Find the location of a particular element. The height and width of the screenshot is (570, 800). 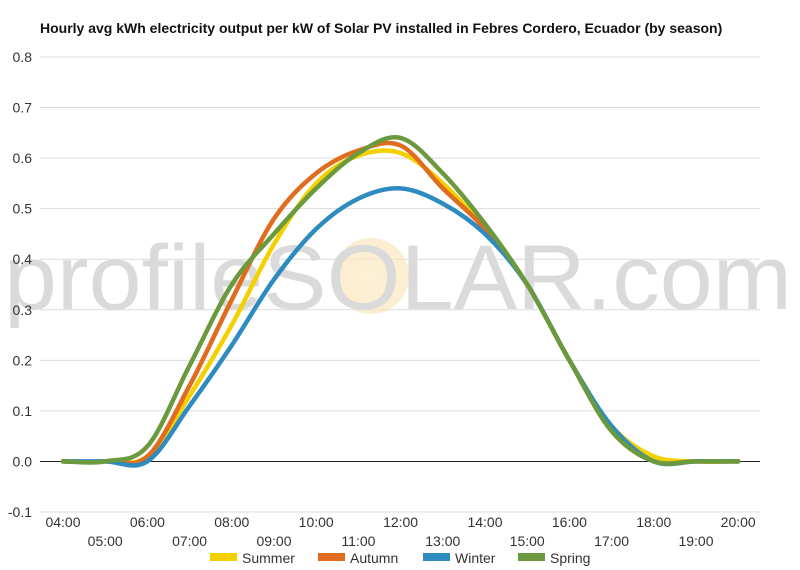

x-tick-label: 16:00 is located at coordinates (569, 522).